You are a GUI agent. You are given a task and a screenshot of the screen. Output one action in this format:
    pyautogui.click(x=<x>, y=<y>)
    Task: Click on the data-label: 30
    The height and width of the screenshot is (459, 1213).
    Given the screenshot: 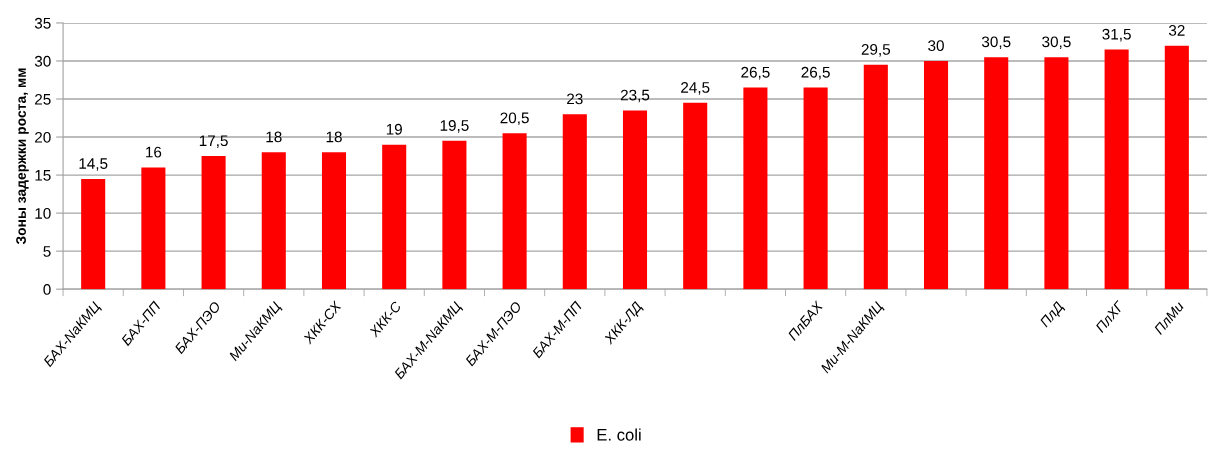 What is the action you would take?
    pyautogui.click(x=936, y=46)
    